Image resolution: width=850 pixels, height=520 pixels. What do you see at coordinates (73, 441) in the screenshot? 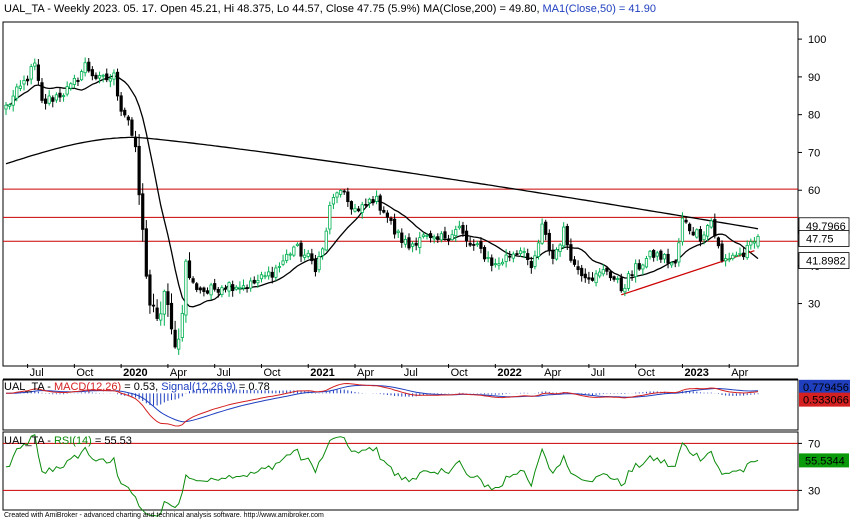
I see `rsi-series-label: RSI(14)` at bounding box center [73, 441].